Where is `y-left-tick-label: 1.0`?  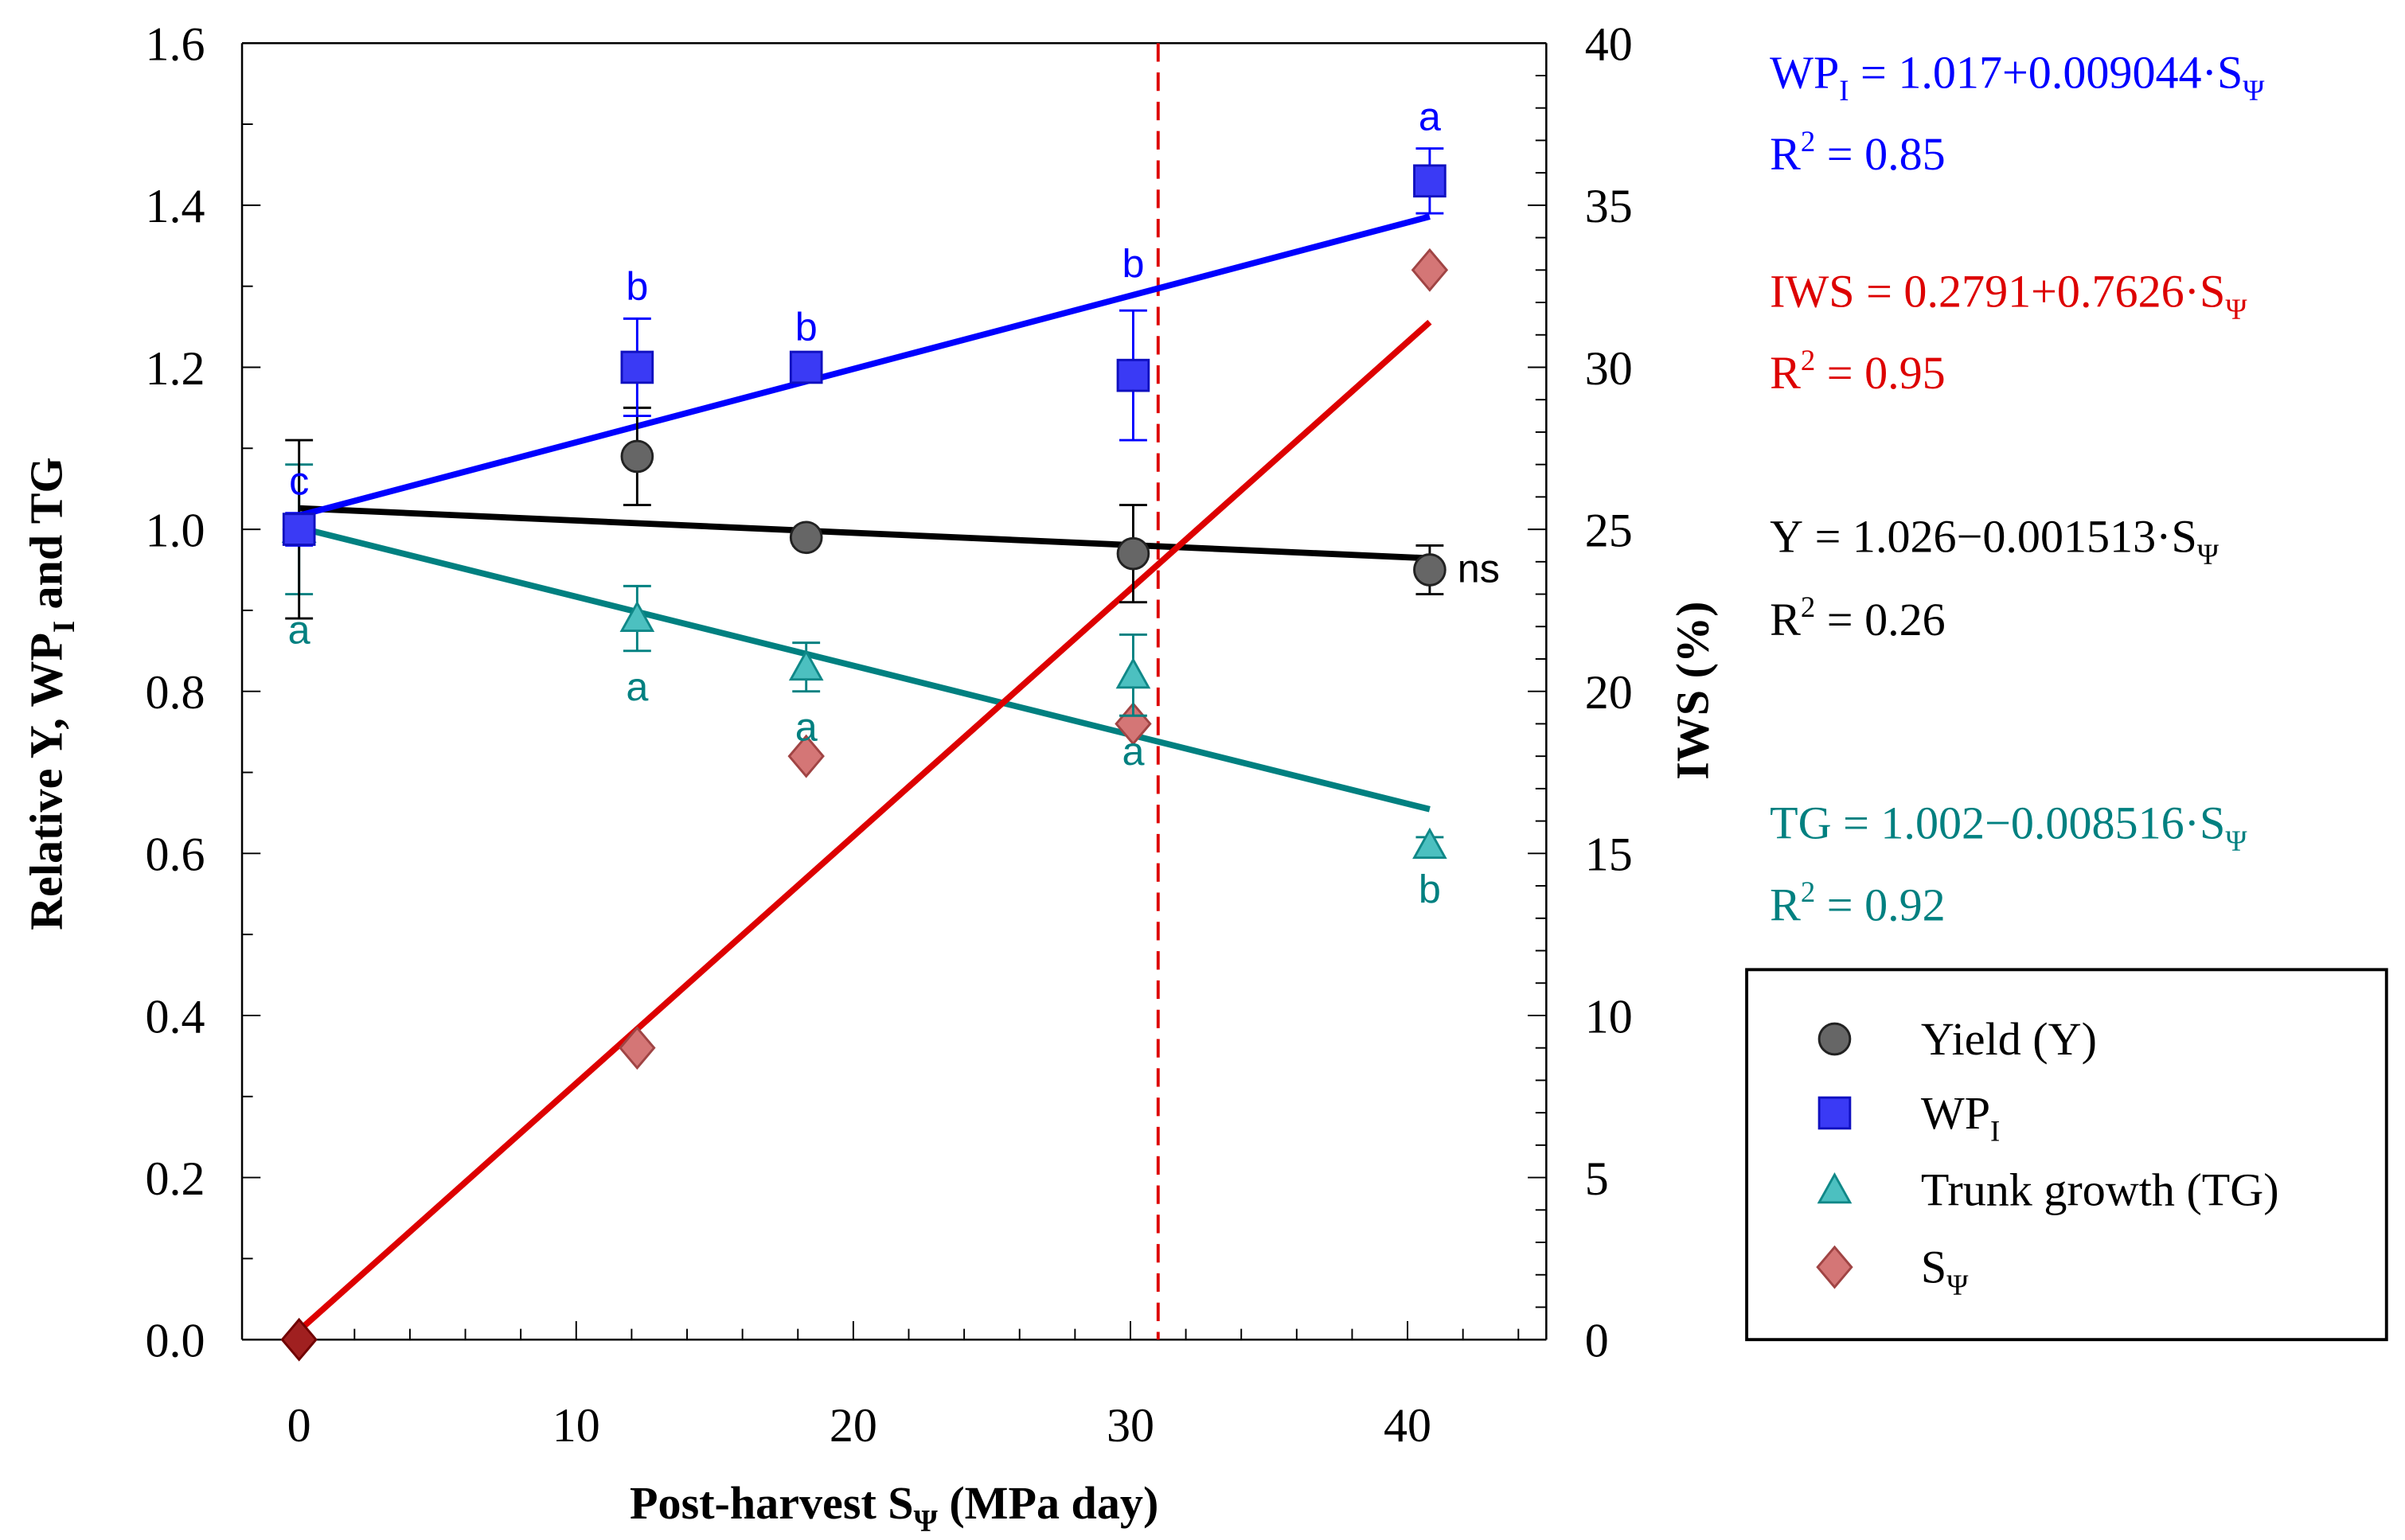
y-left-tick-label: 1.0 is located at coordinates (175, 530).